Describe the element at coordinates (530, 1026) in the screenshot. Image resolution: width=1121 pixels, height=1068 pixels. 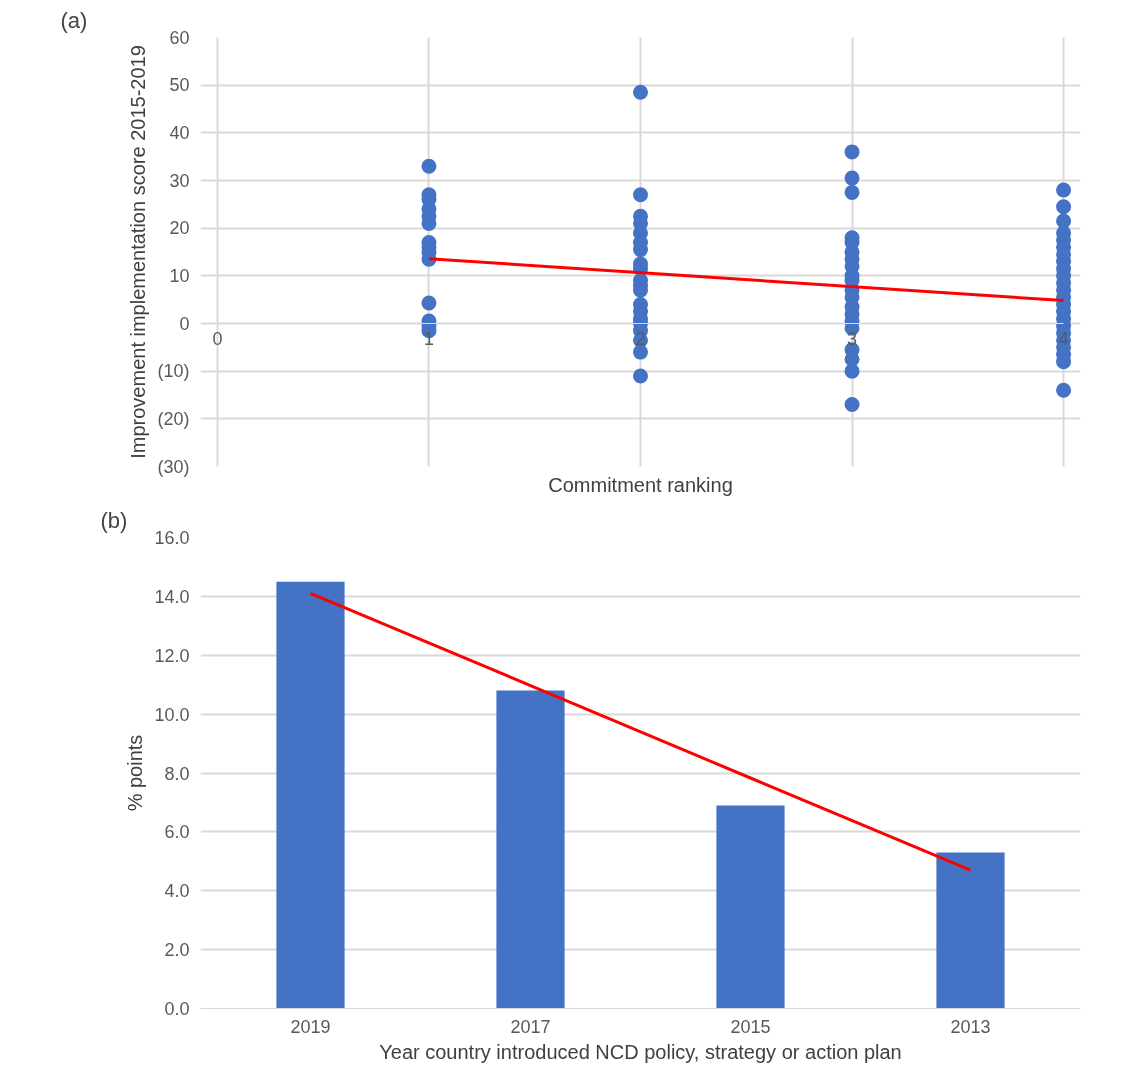
I see `x-tick-label: 2017` at that location.